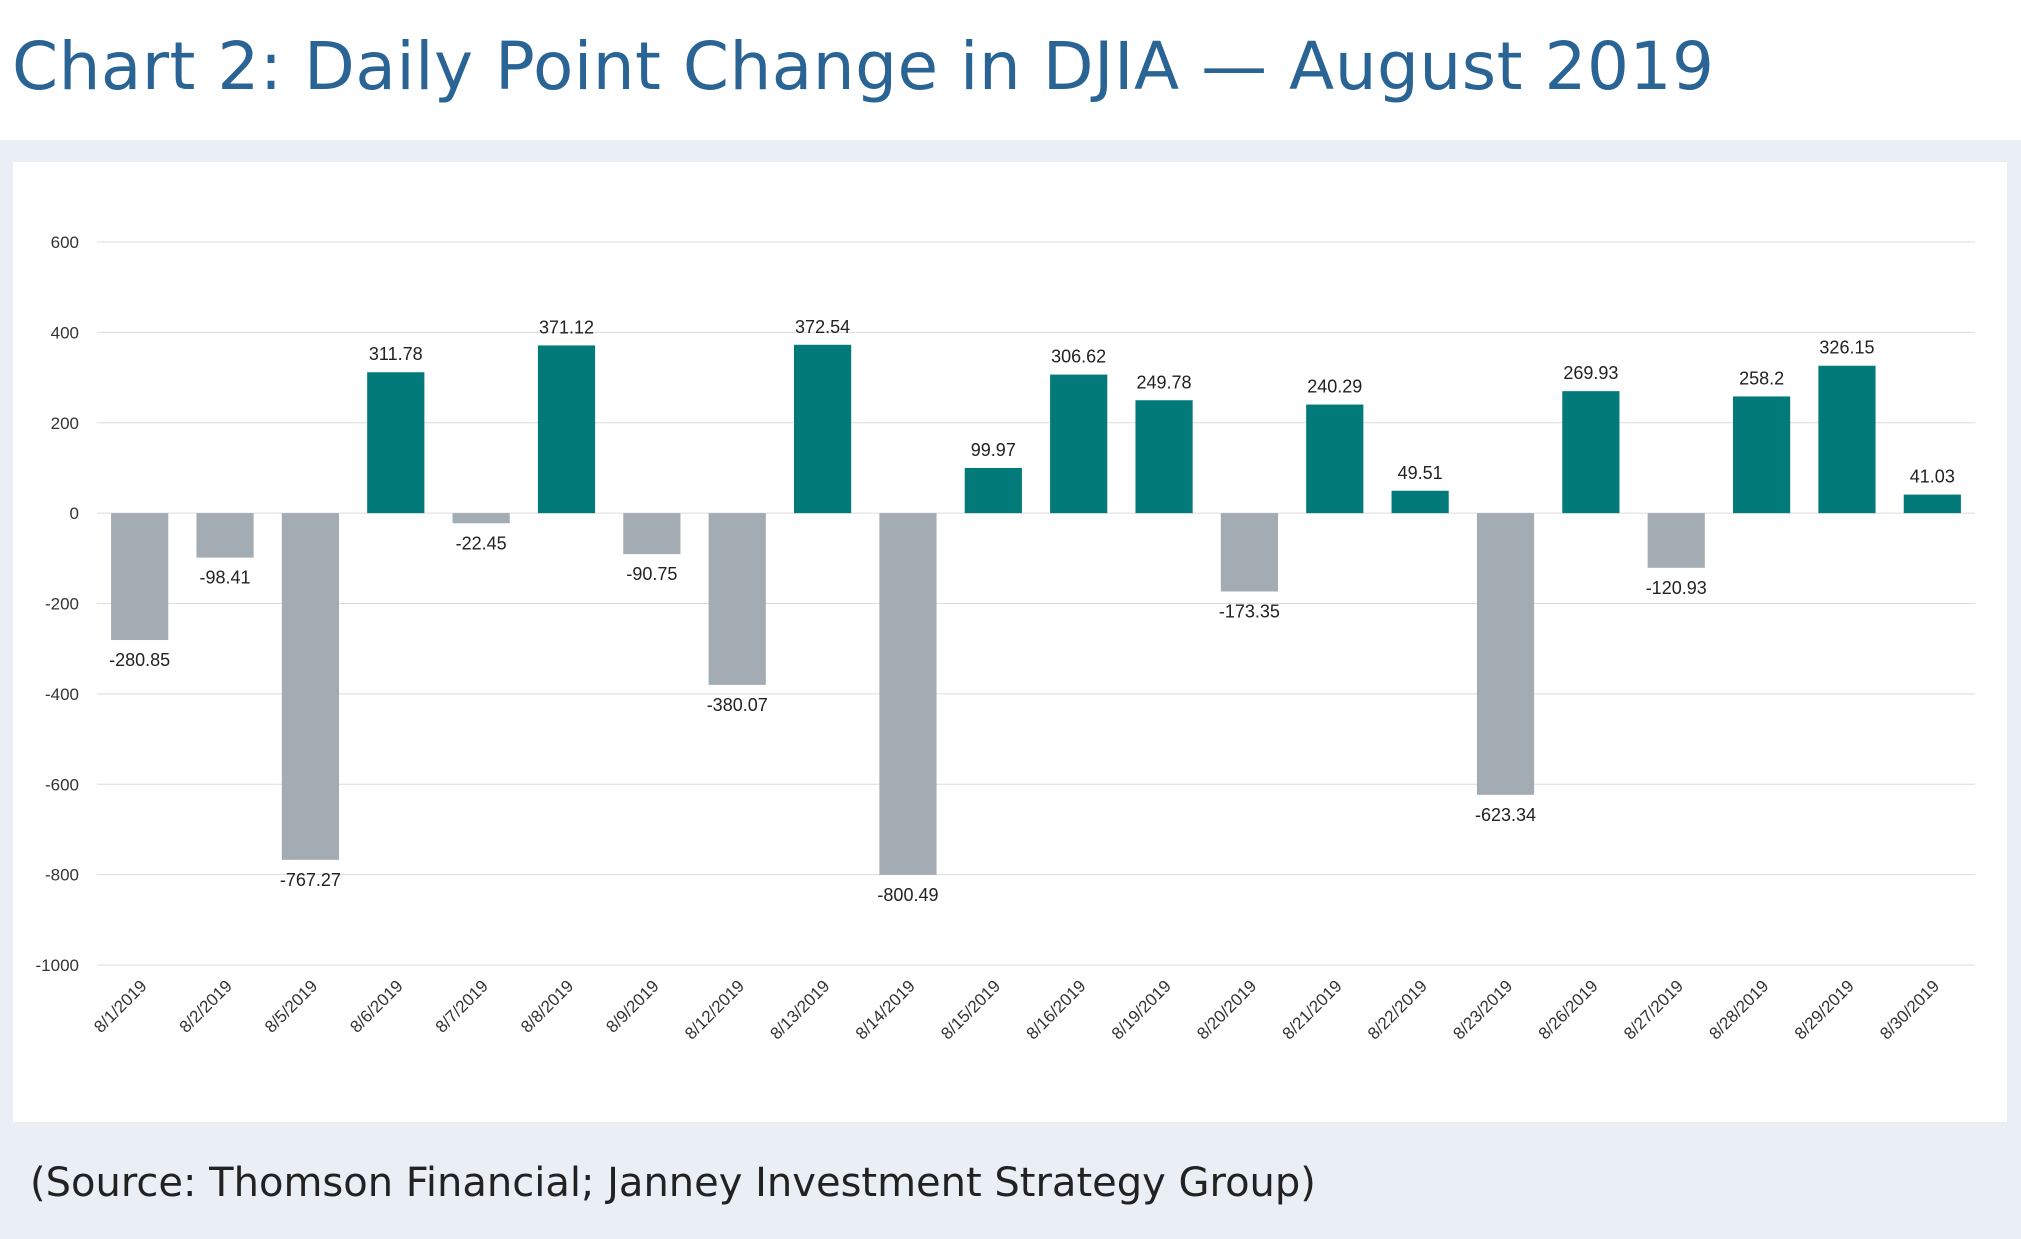 This screenshot has height=1239, width=2021. Describe the element at coordinates (1397, 1009) in the screenshot. I see `x-tick-label: 8/22/2019` at that location.